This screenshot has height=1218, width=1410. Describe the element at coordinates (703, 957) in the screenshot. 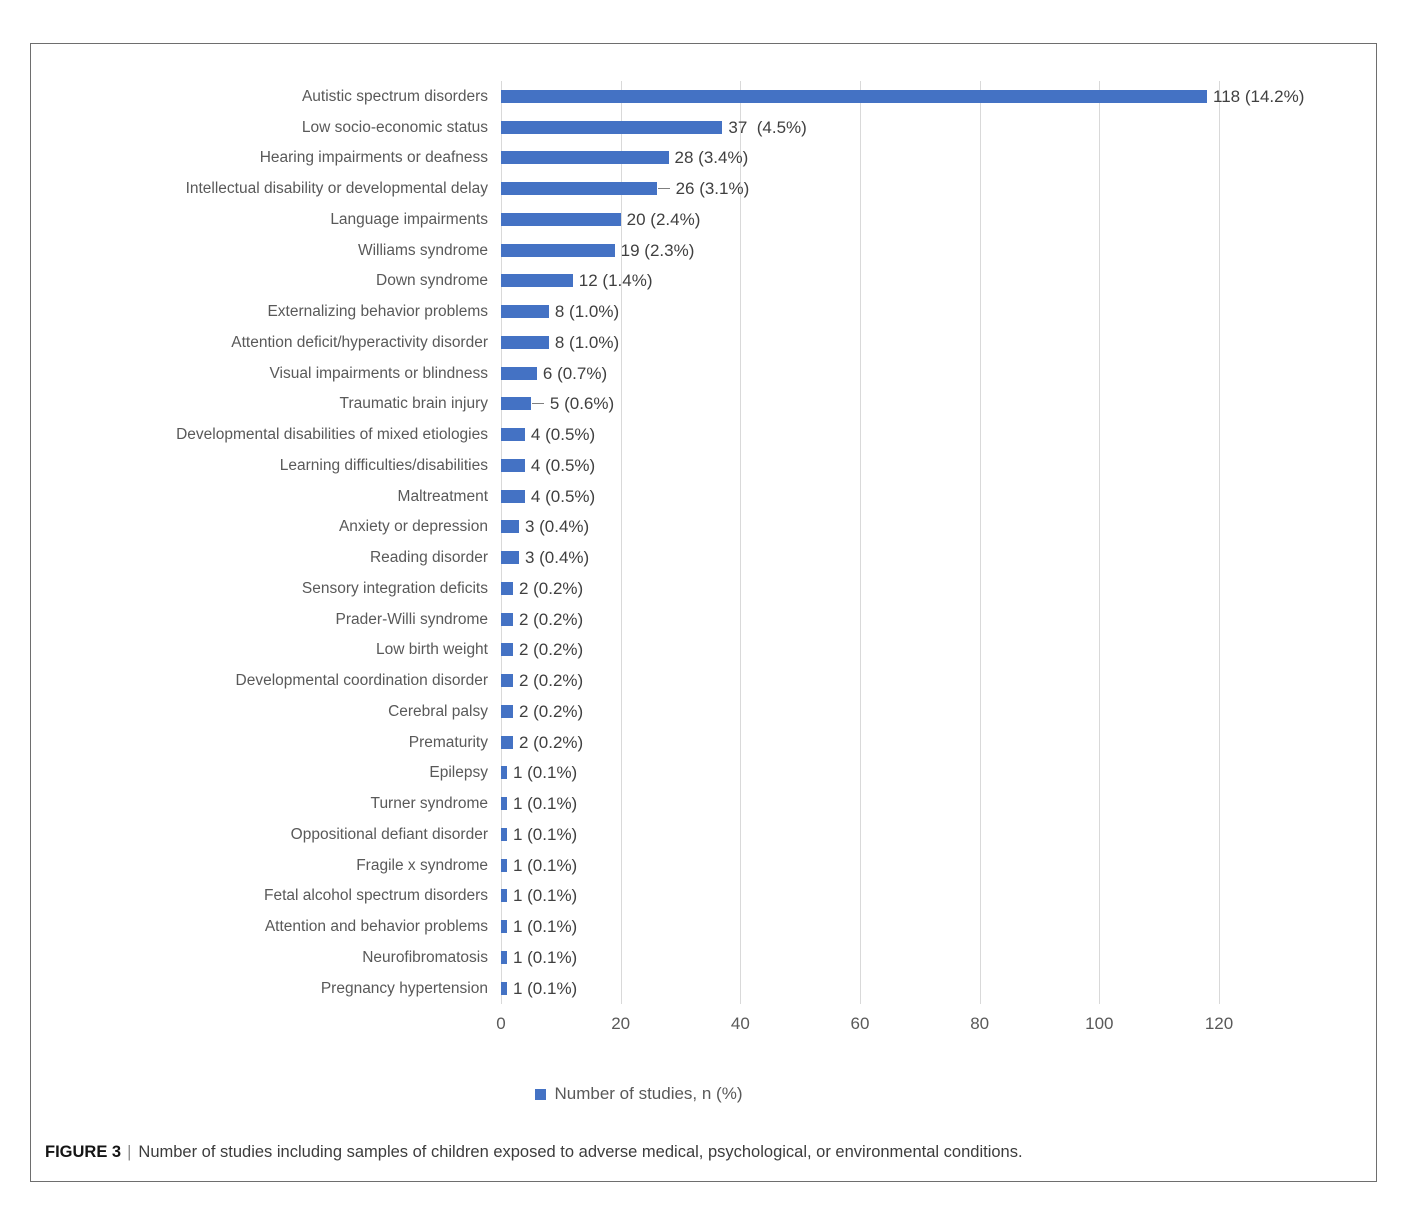

I see `bar-row: Neurofibromatosis 1 (0.1%)` at that location.